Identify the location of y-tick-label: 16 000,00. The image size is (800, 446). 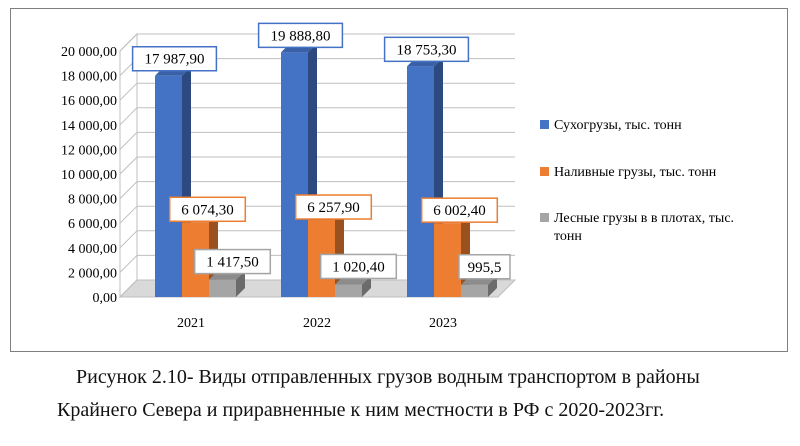
(89, 101).